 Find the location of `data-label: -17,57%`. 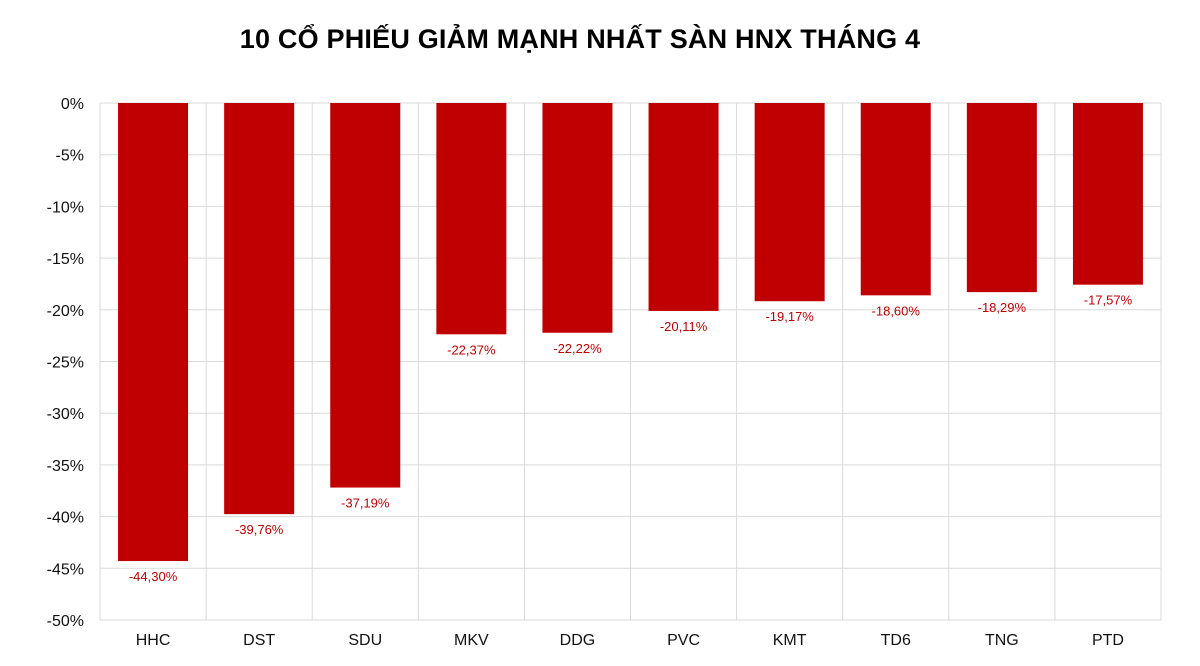

data-label: -17,57% is located at coordinates (1108, 300).